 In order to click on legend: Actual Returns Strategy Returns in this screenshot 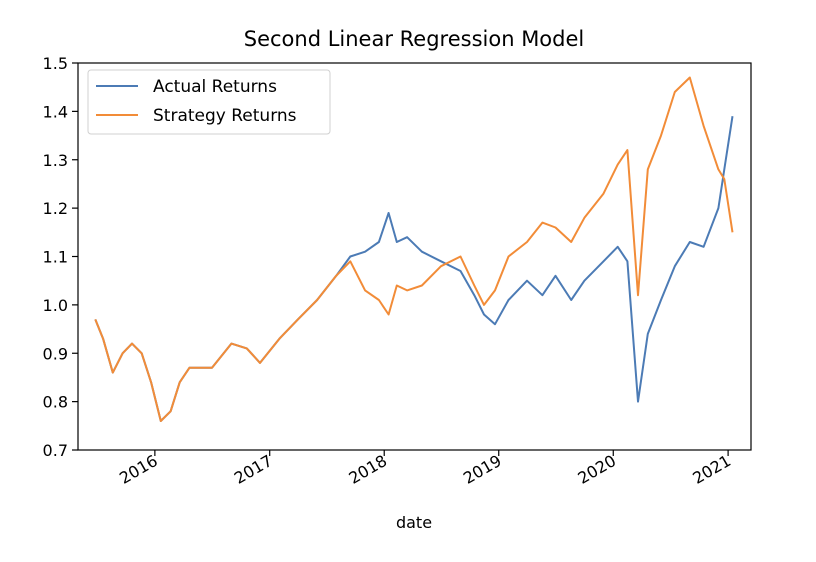, I will do `click(209, 102)`.